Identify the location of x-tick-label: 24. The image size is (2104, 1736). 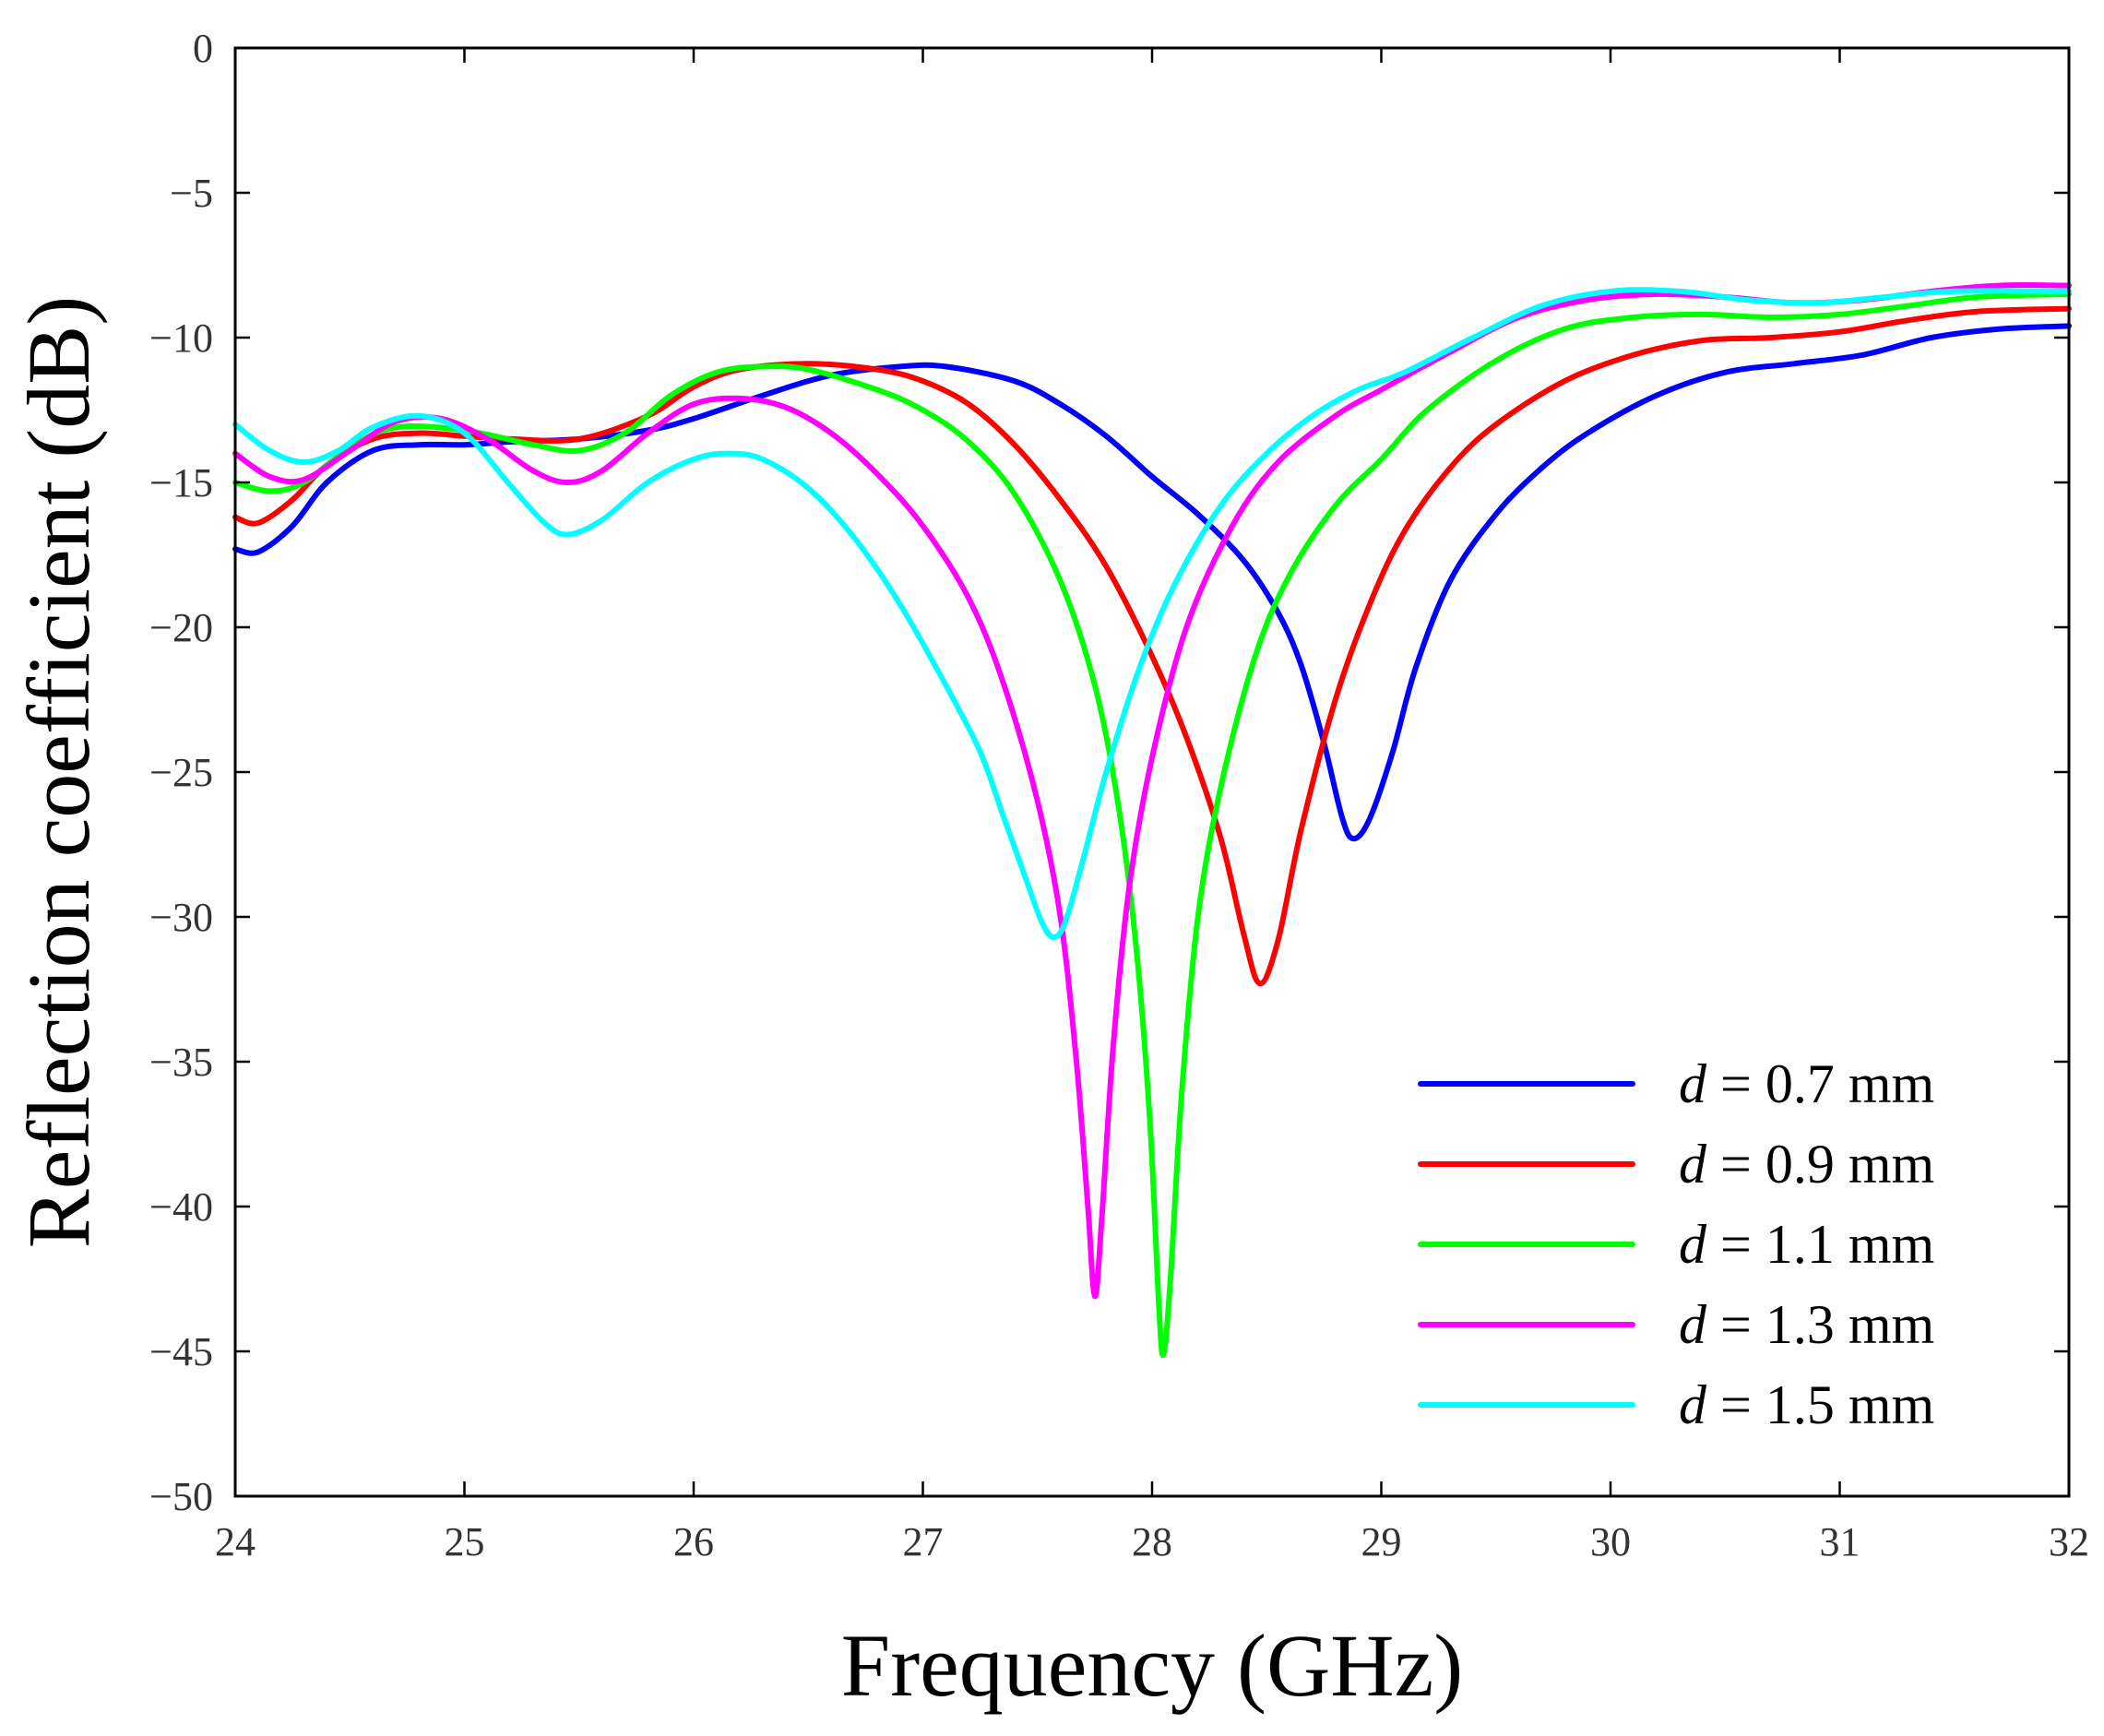
(235, 1541).